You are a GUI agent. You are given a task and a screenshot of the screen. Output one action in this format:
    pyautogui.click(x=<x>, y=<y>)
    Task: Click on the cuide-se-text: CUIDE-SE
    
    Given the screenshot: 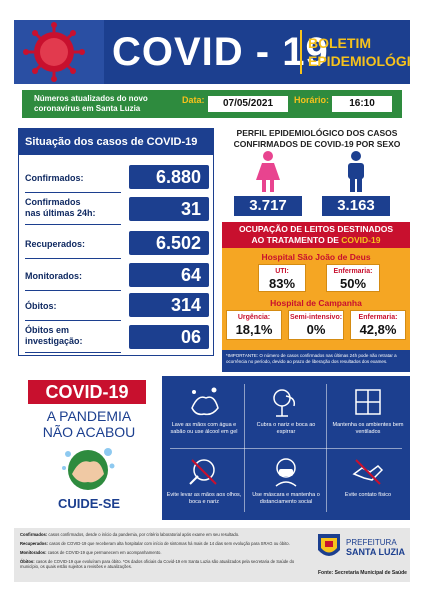 What is the action you would take?
    pyautogui.click(x=89, y=503)
    